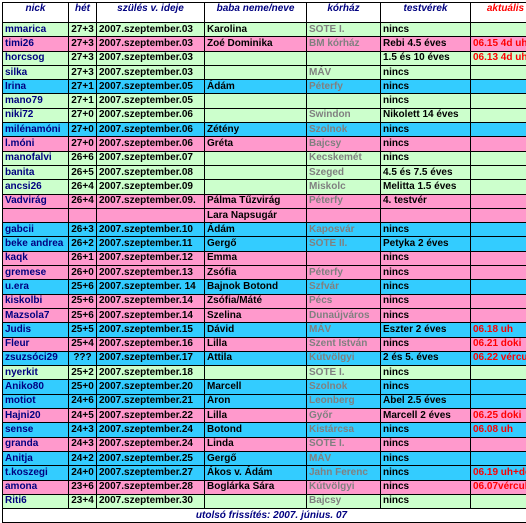  I want to click on cell-hospital: Leonberg, so click(344, 401).